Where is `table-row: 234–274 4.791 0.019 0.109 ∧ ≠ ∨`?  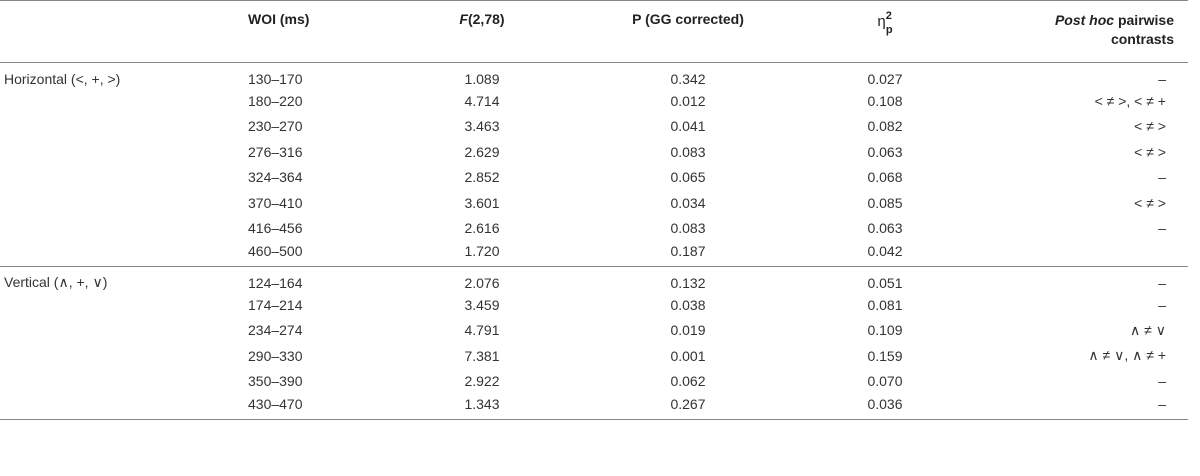 table-row: 234–274 4.791 0.019 0.109 ∧ ≠ ∨ is located at coordinates (594, 331).